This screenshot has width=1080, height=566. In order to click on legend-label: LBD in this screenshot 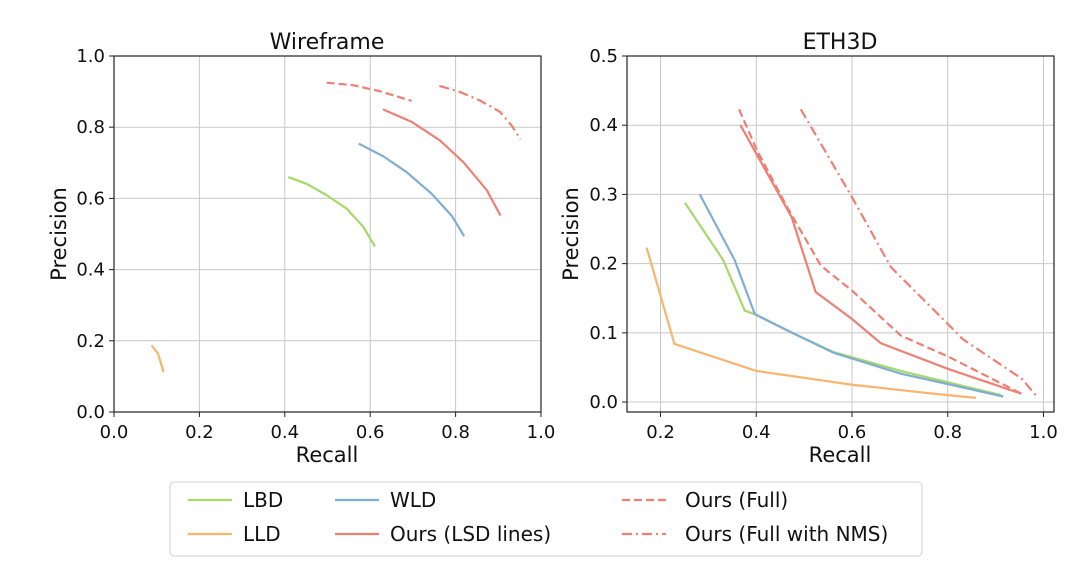, I will do `click(263, 500)`.